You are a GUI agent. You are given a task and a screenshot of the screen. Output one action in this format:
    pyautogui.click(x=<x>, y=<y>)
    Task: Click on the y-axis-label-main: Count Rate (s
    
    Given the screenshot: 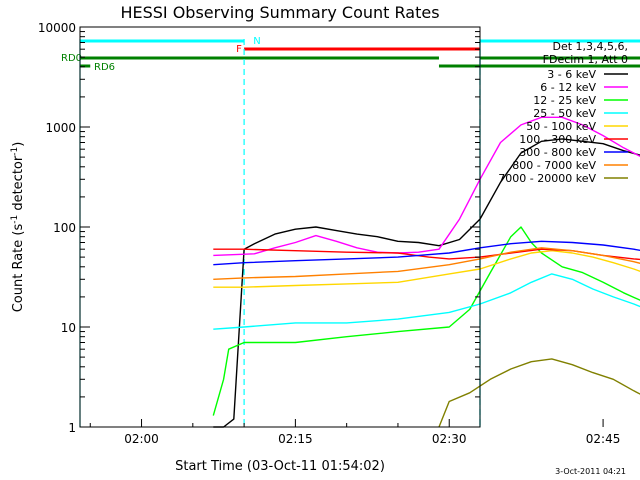 What is the action you would take?
    pyautogui.click(x=18, y=268)
    